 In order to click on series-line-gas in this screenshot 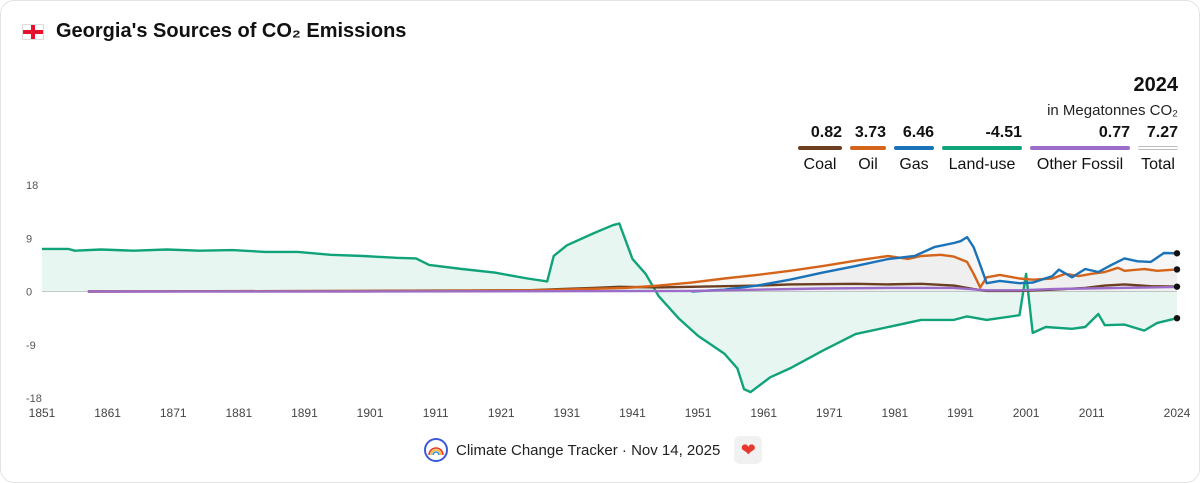, I will do `click(934, 264)`.